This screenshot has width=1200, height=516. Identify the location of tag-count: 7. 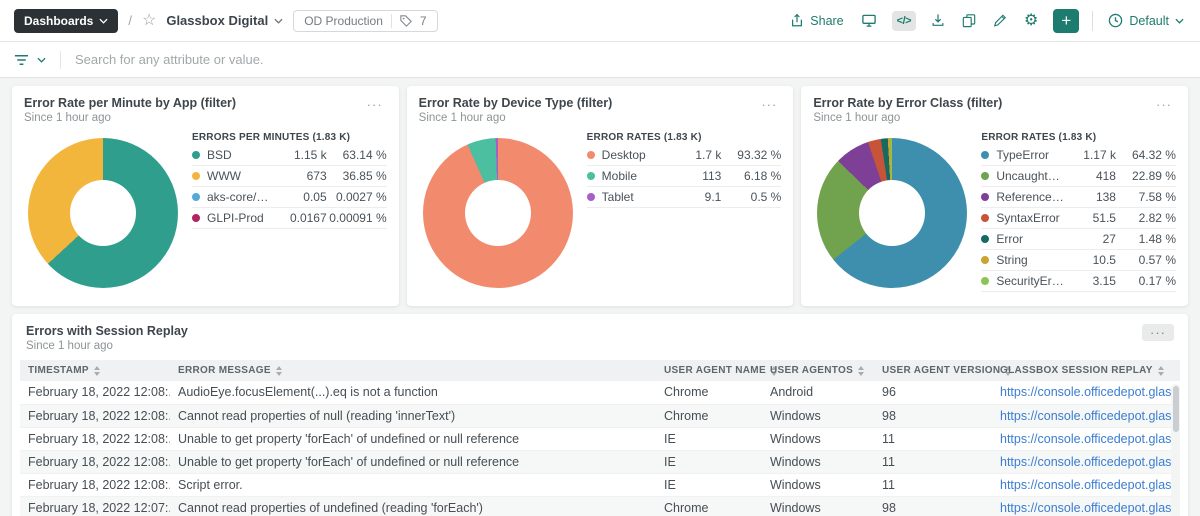
(423, 20).